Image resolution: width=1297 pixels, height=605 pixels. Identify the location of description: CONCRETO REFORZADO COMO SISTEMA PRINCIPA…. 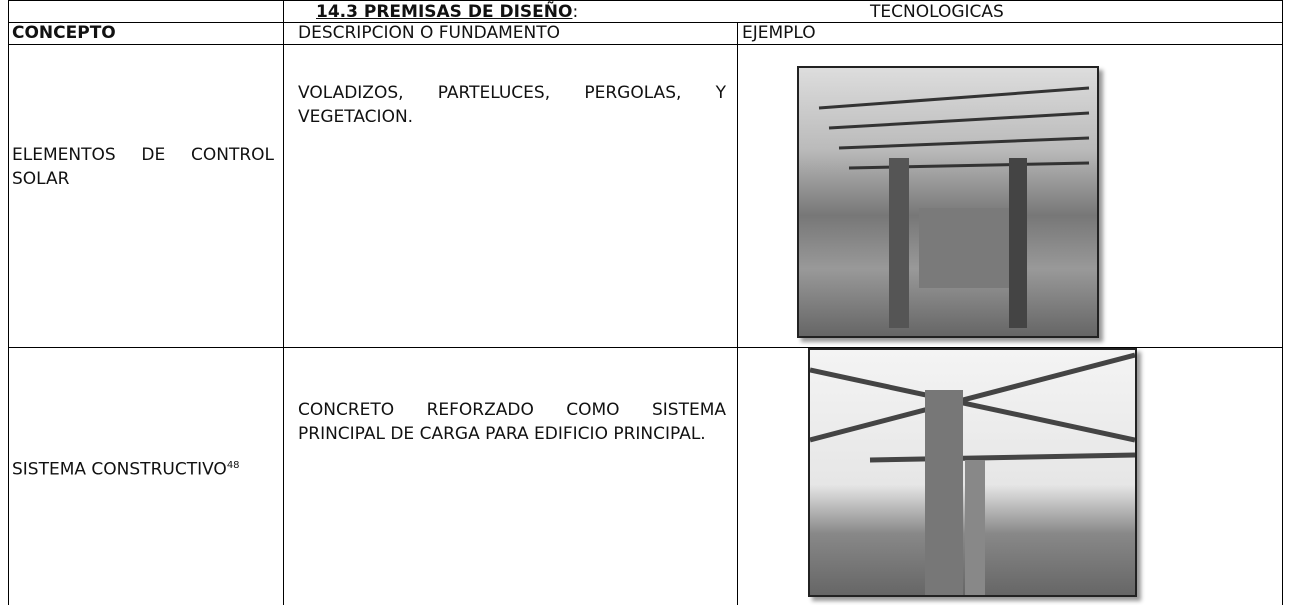
(512, 422).